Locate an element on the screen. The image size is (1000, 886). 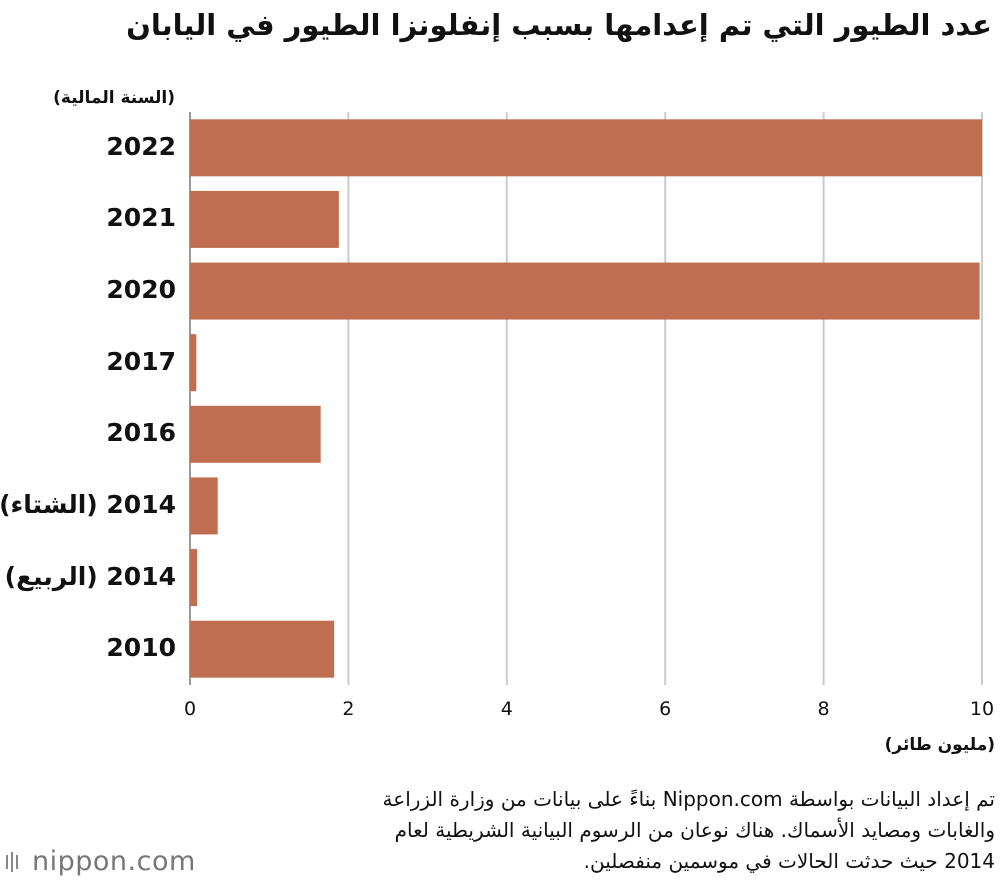
y-tick-label: 2021 is located at coordinates (141, 218).